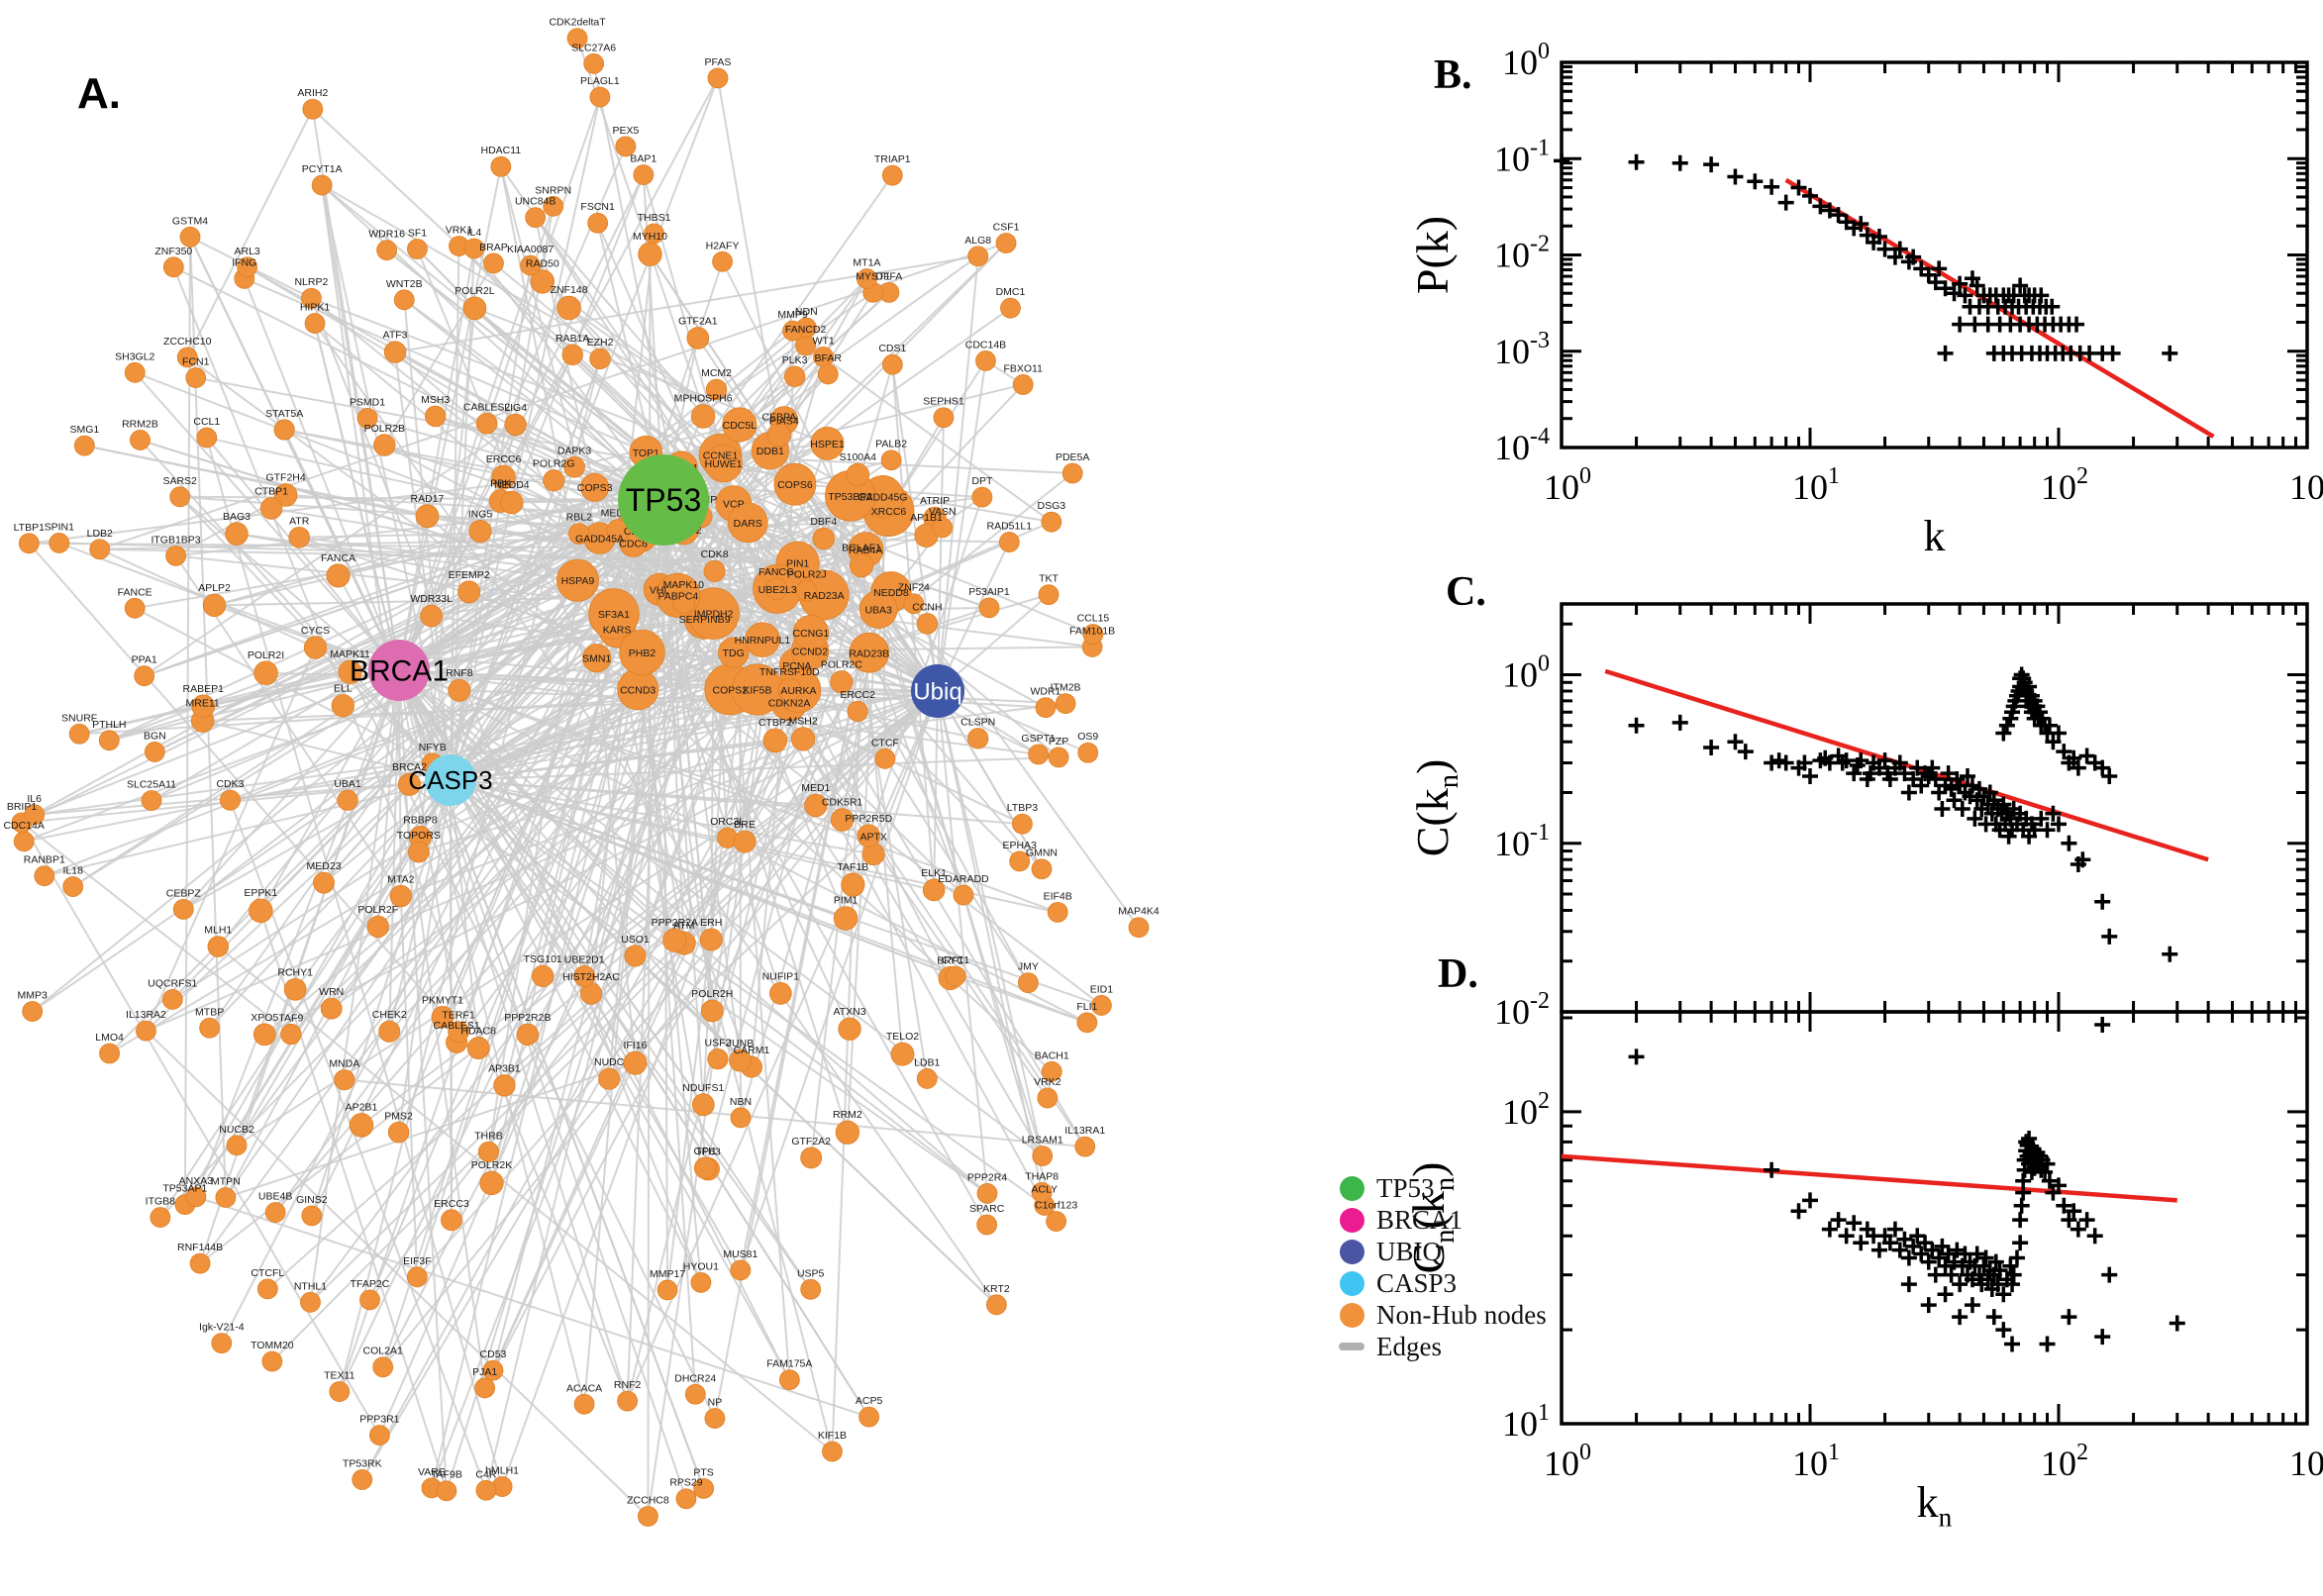 The image size is (2323, 1596). What do you see at coordinates (266, 655) in the screenshot?
I see `network-node-label: POLR2I` at bounding box center [266, 655].